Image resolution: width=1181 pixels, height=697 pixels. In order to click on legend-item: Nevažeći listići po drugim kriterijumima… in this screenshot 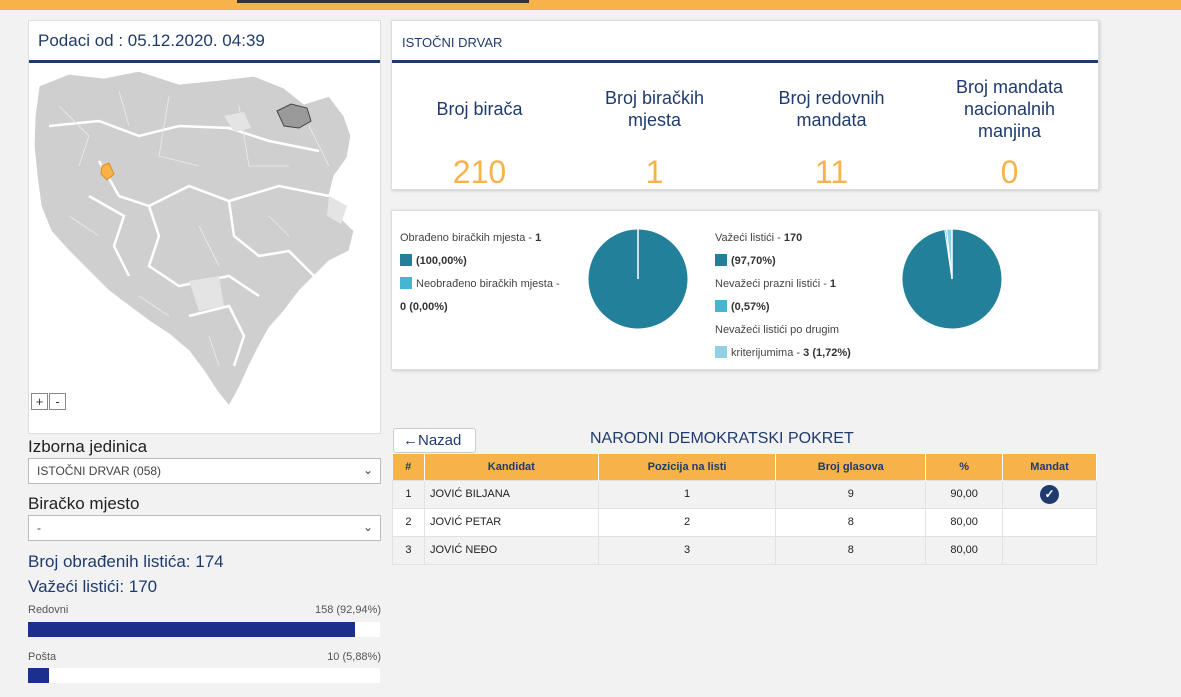, I will do `click(805, 342)`.